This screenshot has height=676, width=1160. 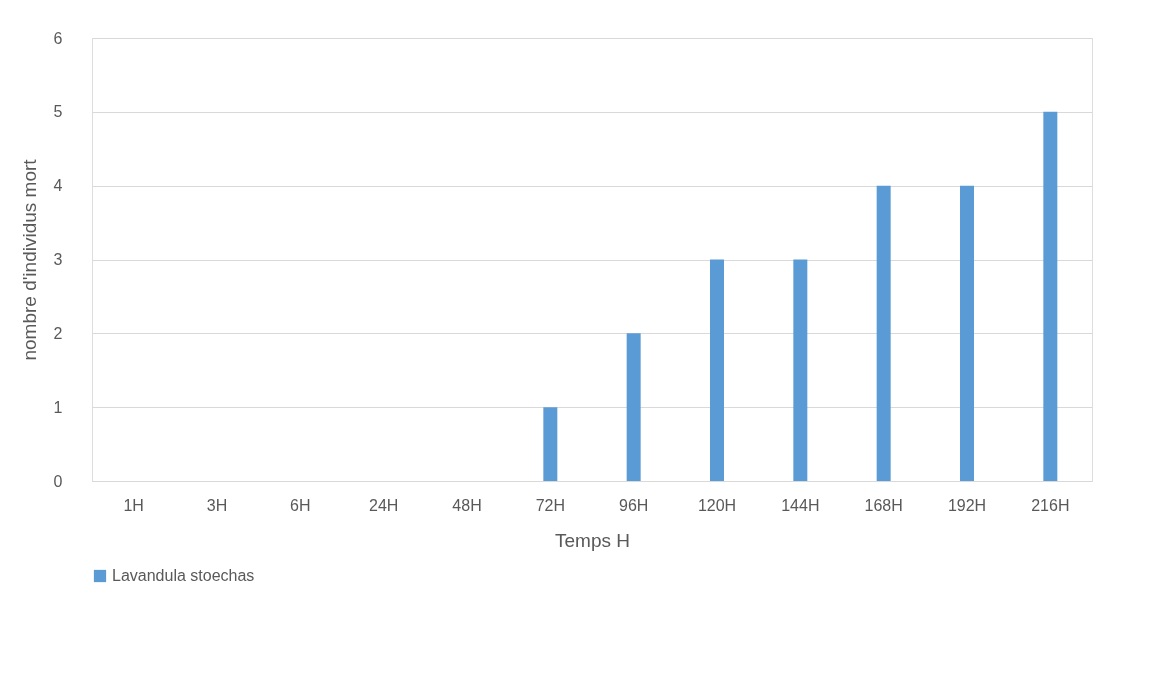 What do you see at coordinates (58, 112) in the screenshot?
I see `y-tick-label: 5` at bounding box center [58, 112].